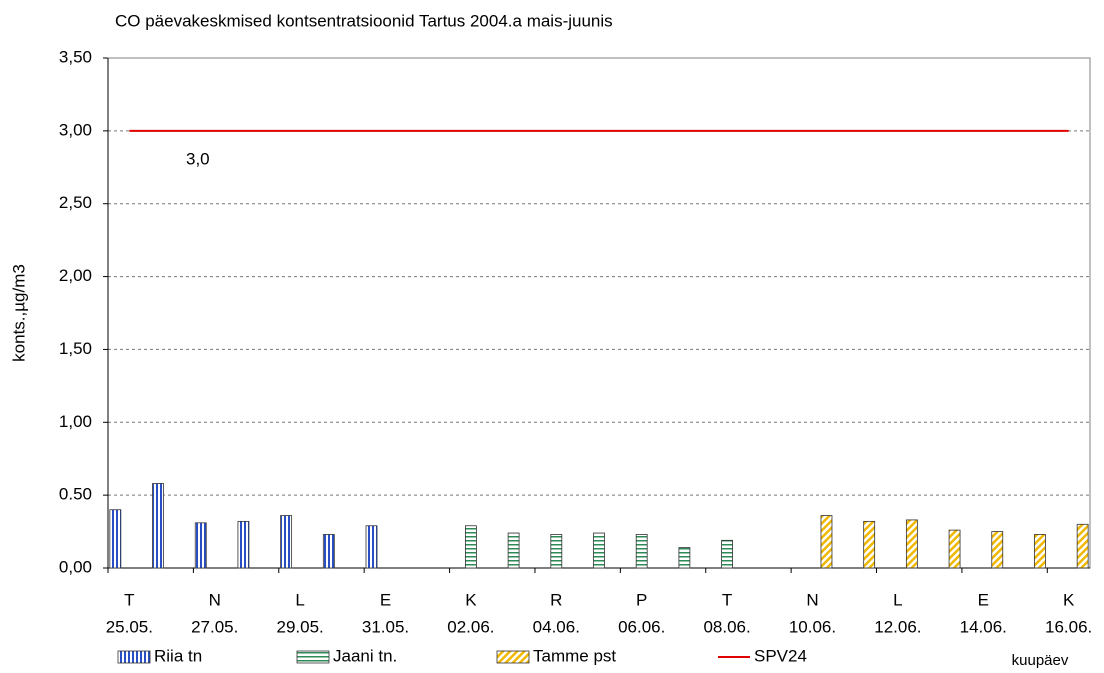 This screenshot has height=673, width=1104. What do you see at coordinates (641, 626) in the screenshot?
I see `x-tick-label: 06.06.` at bounding box center [641, 626].